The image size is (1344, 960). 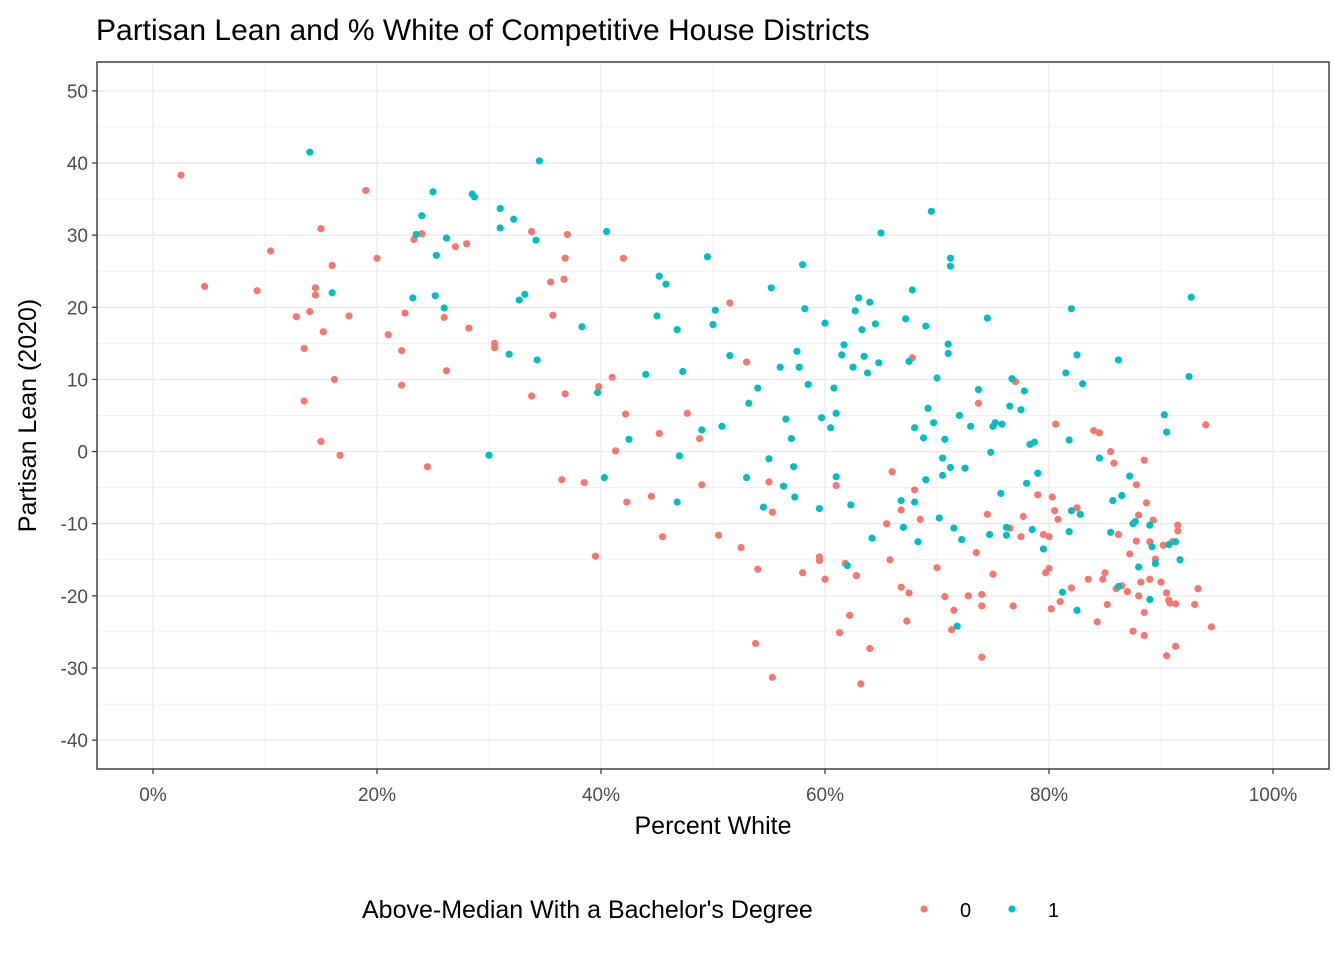 What do you see at coordinates (79, 417) in the screenshot?
I see `y-axis: -40 -30 -20 -10 0 10 20 30 40 50` at bounding box center [79, 417].